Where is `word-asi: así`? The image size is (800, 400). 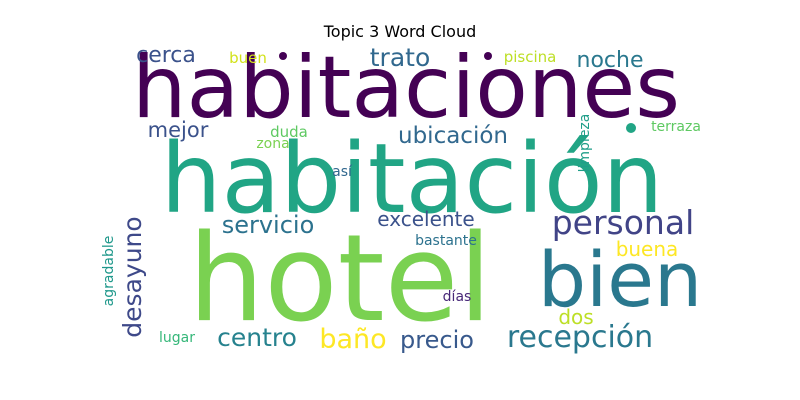
word-asi: así is located at coordinates (342, 172).